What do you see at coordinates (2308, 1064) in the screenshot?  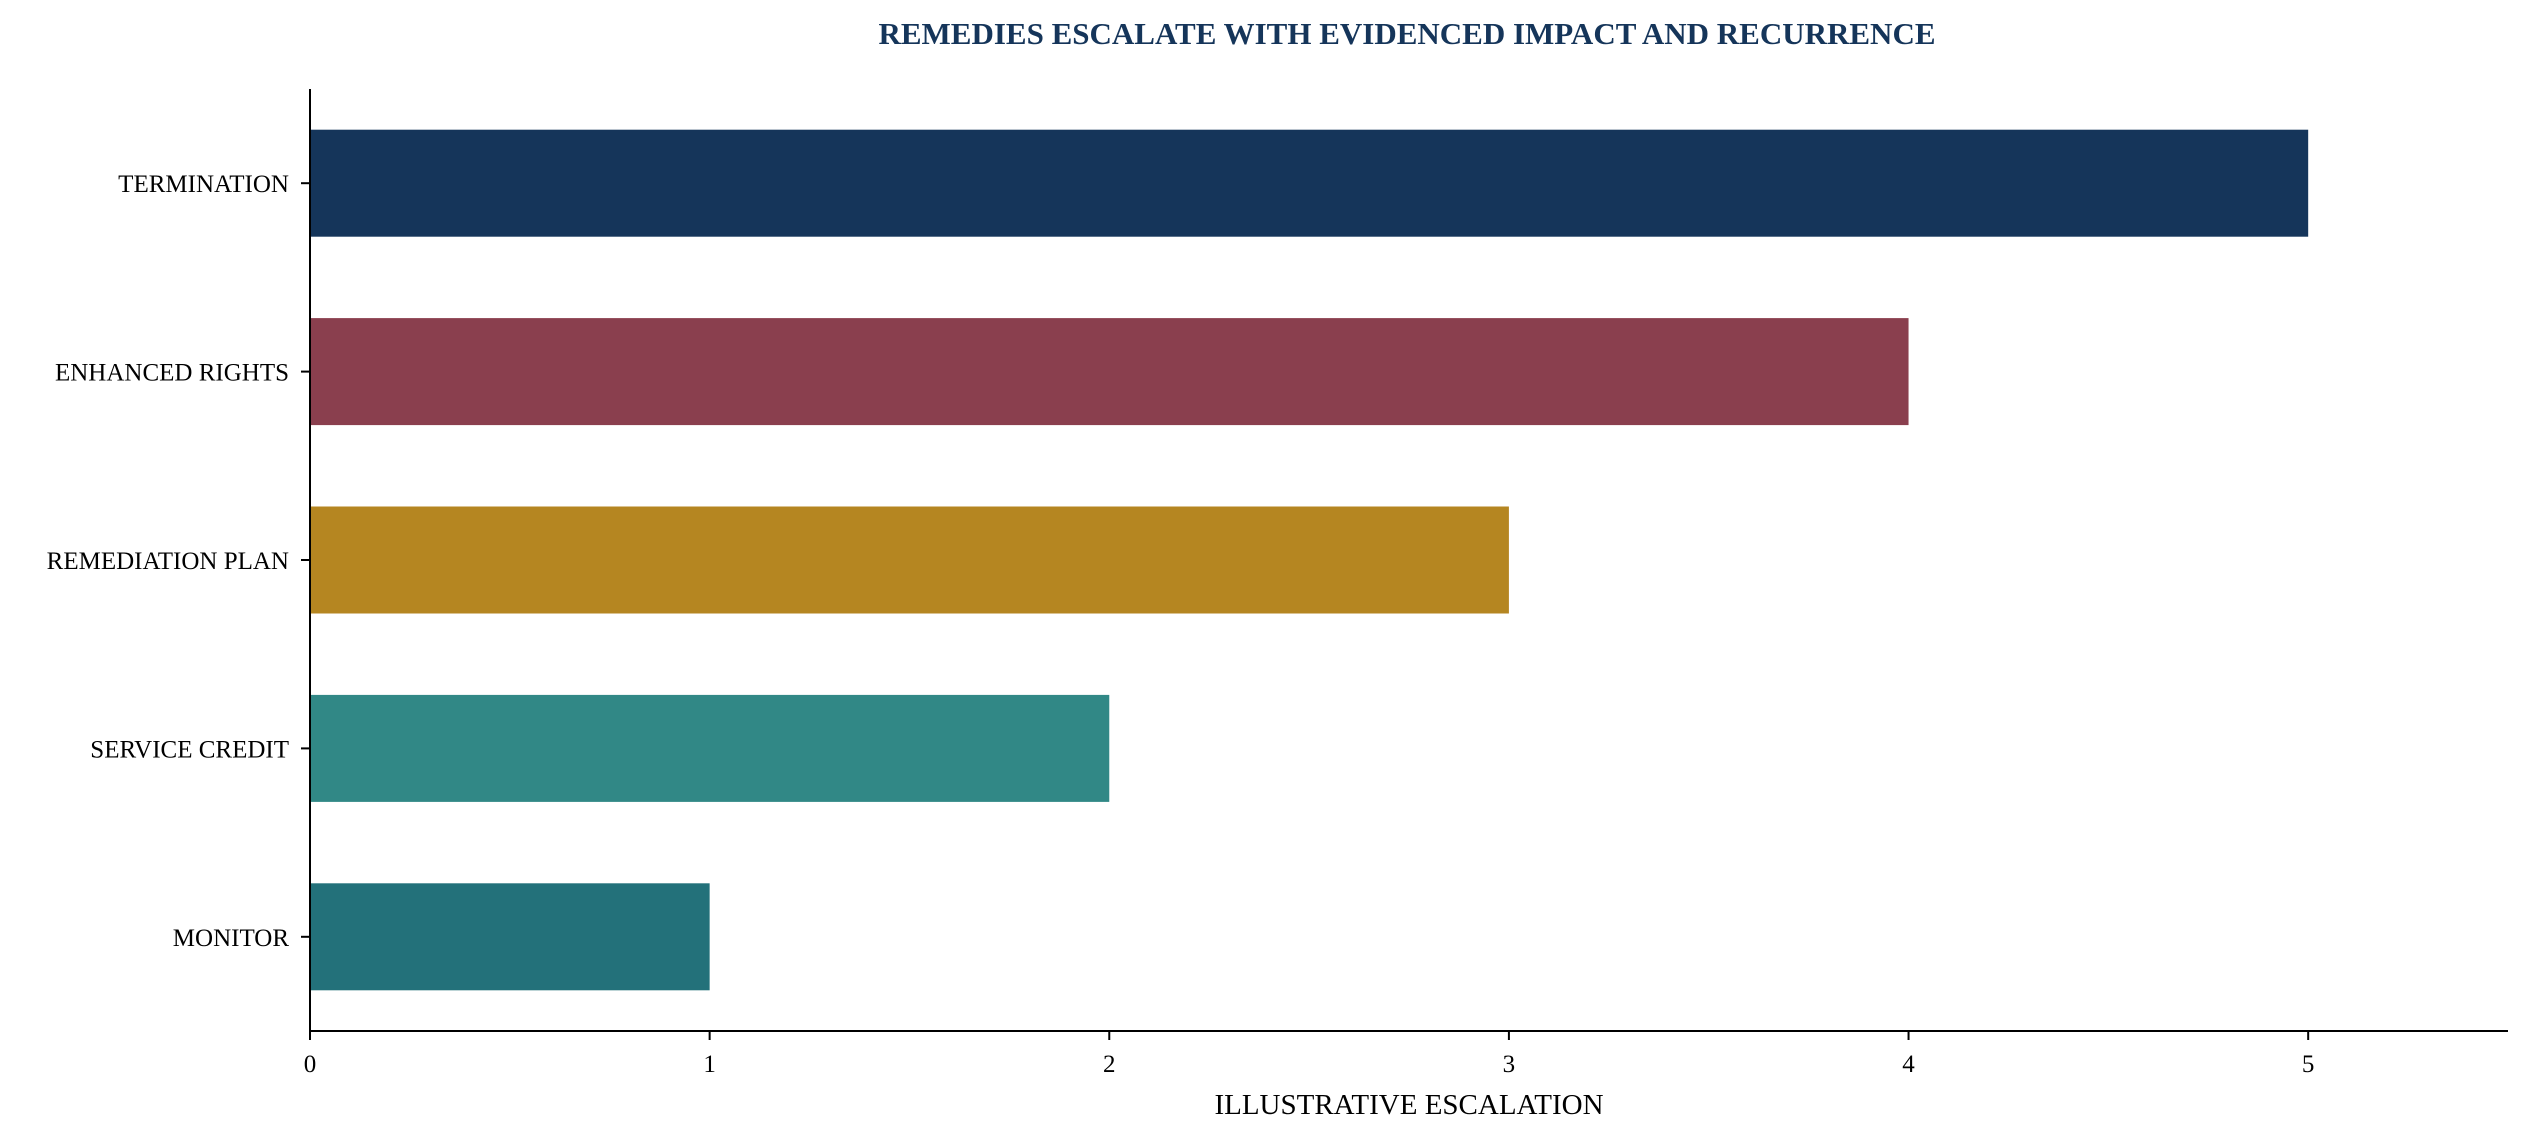 I see `x-tick-label-5: 5` at bounding box center [2308, 1064].